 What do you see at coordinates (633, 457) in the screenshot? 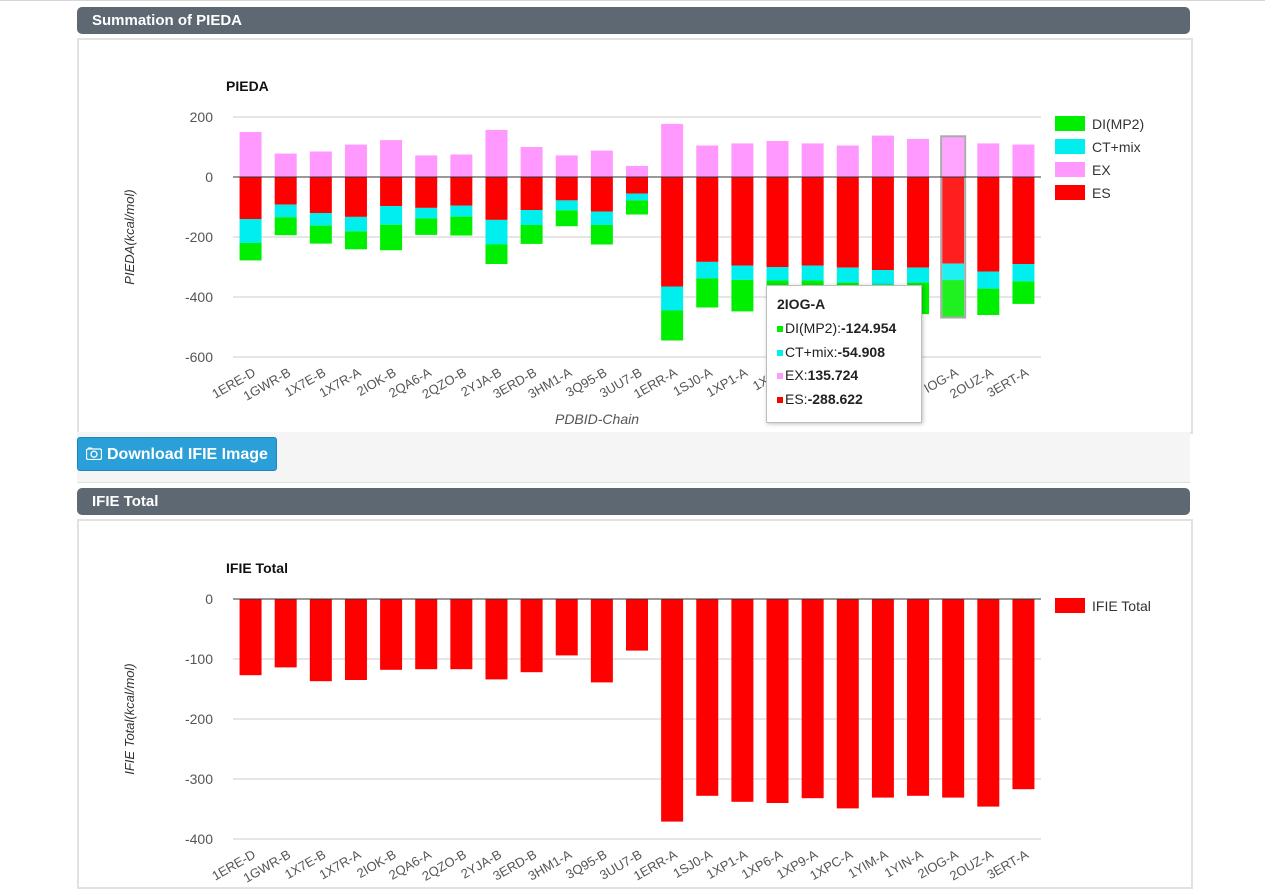
I see `download-toolbar: Download IFIE Image` at bounding box center [633, 457].